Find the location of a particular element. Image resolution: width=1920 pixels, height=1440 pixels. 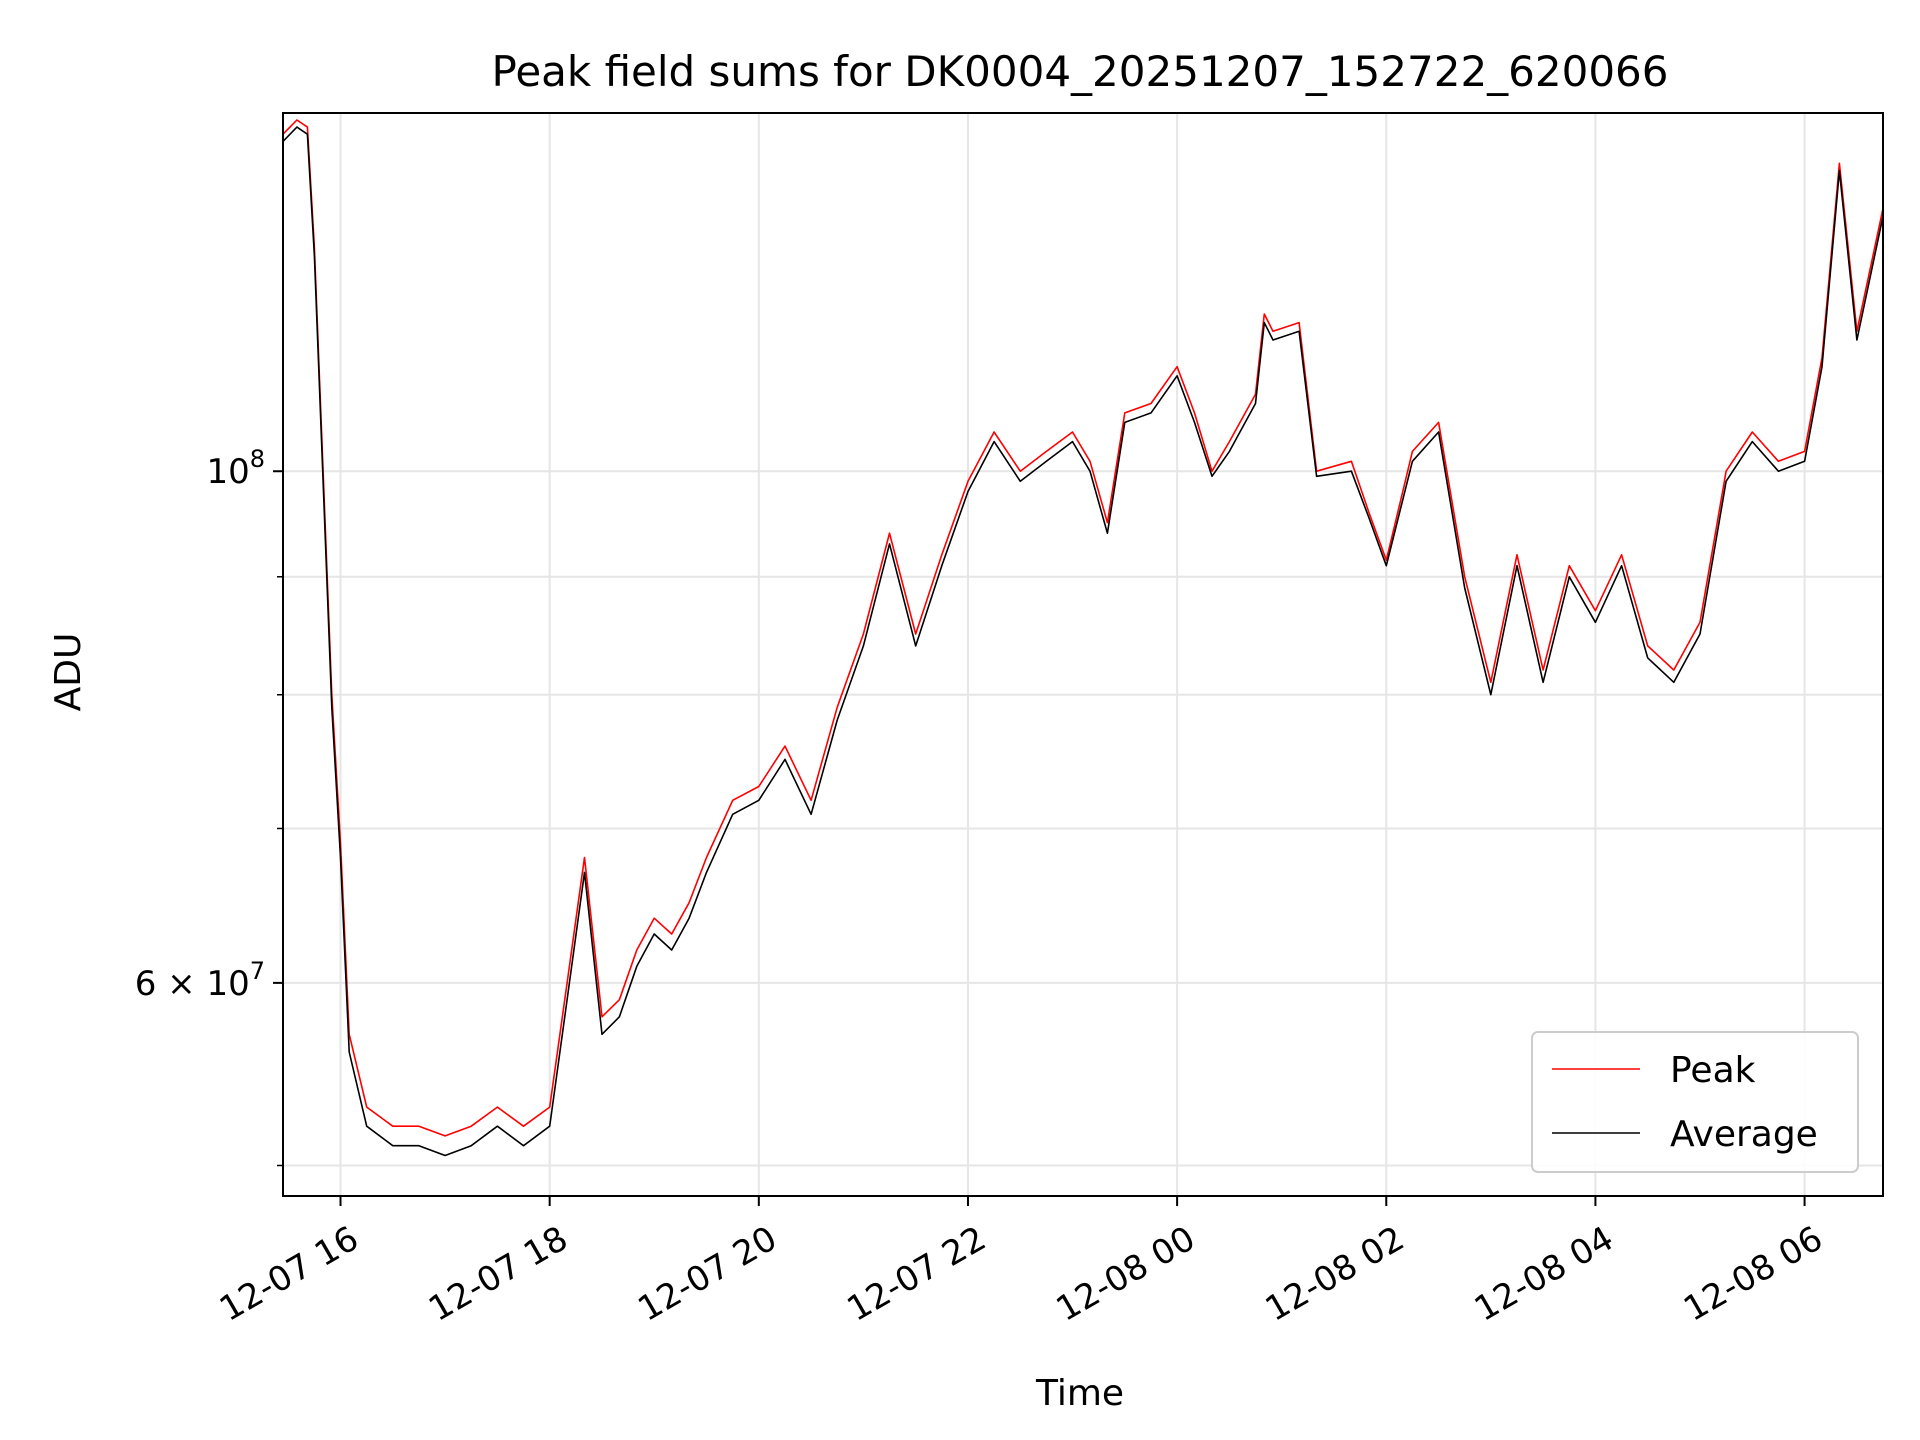

y-axis-label: ADU is located at coordinates (68, 672).